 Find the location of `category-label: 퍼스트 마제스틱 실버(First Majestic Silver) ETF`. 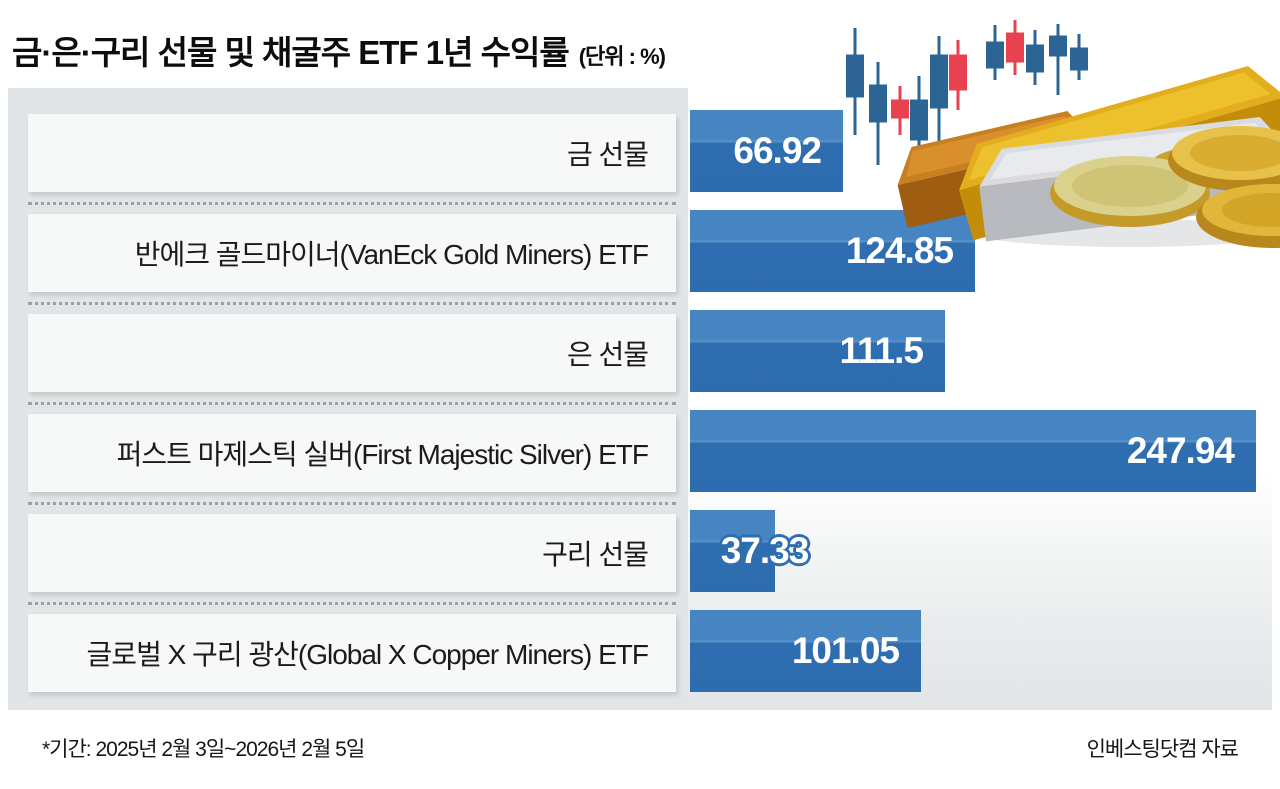

category-label: 퍼스트 마제스틱 실버(First Majestic Silver) ETF is located at coordinates (382, 454).